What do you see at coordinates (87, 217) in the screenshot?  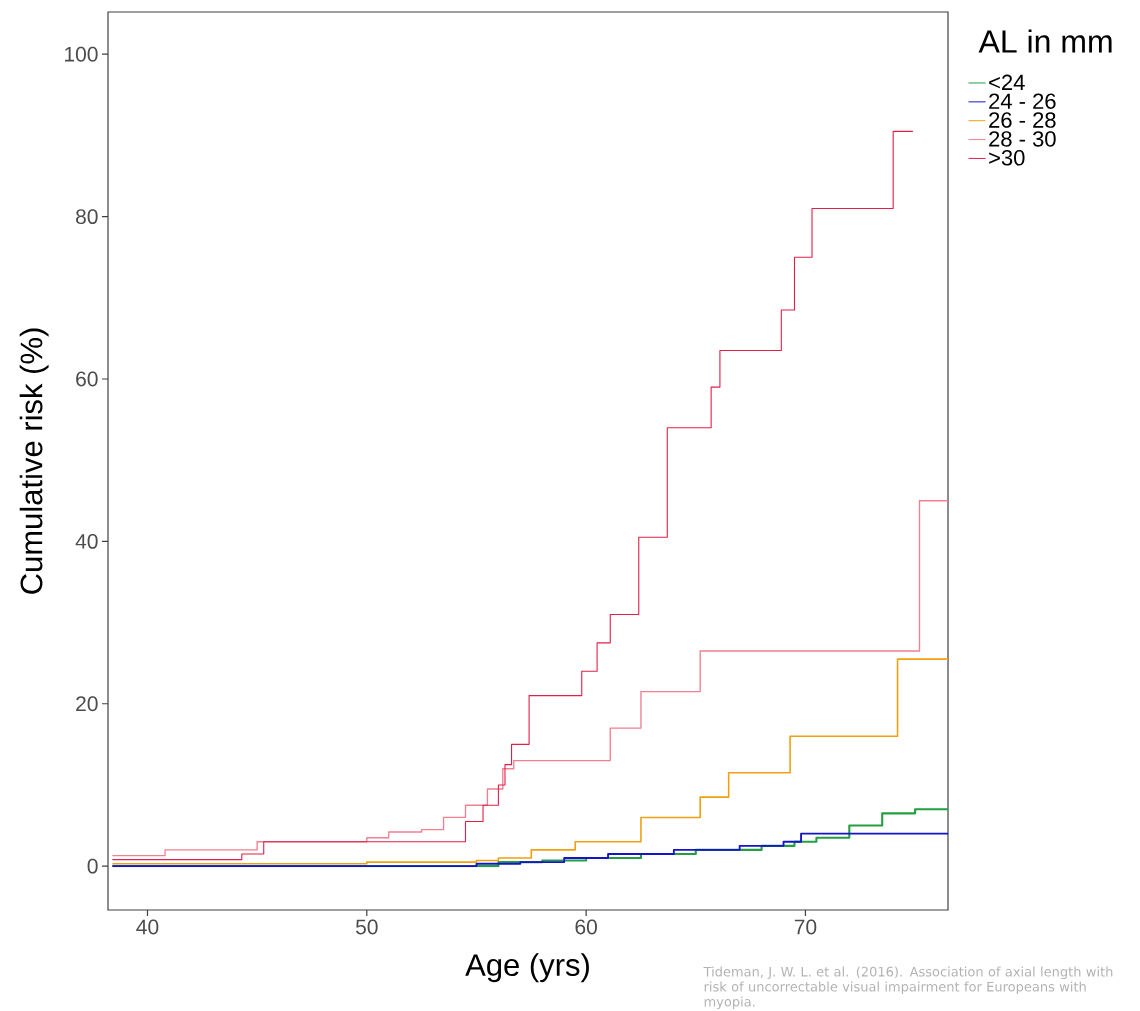 I see `y-tick-label: 80` at bounding box center [87, 217].